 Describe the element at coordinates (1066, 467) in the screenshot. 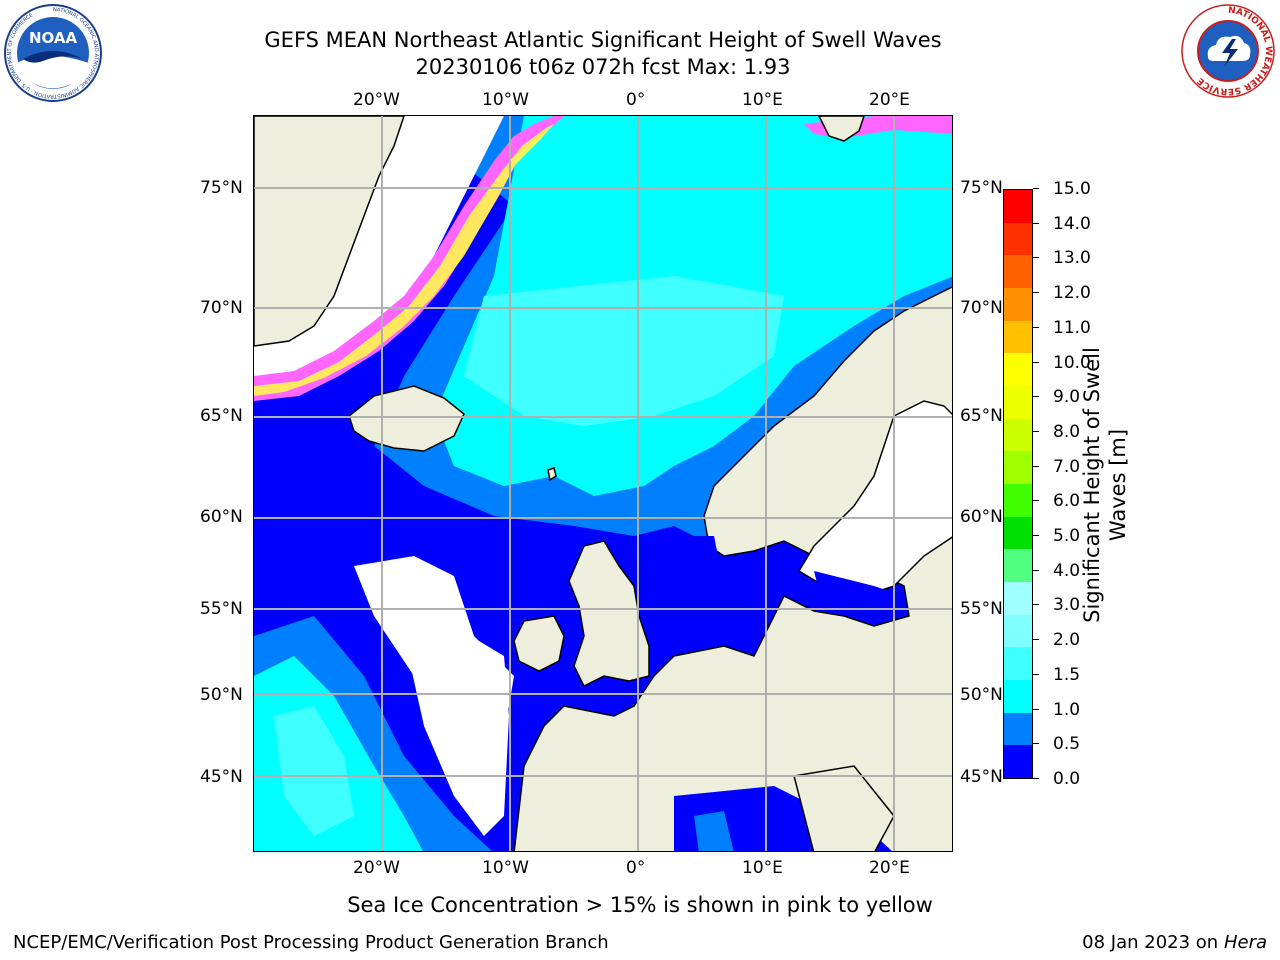

I see `colorbar-tick-label: 7.0` at that location.